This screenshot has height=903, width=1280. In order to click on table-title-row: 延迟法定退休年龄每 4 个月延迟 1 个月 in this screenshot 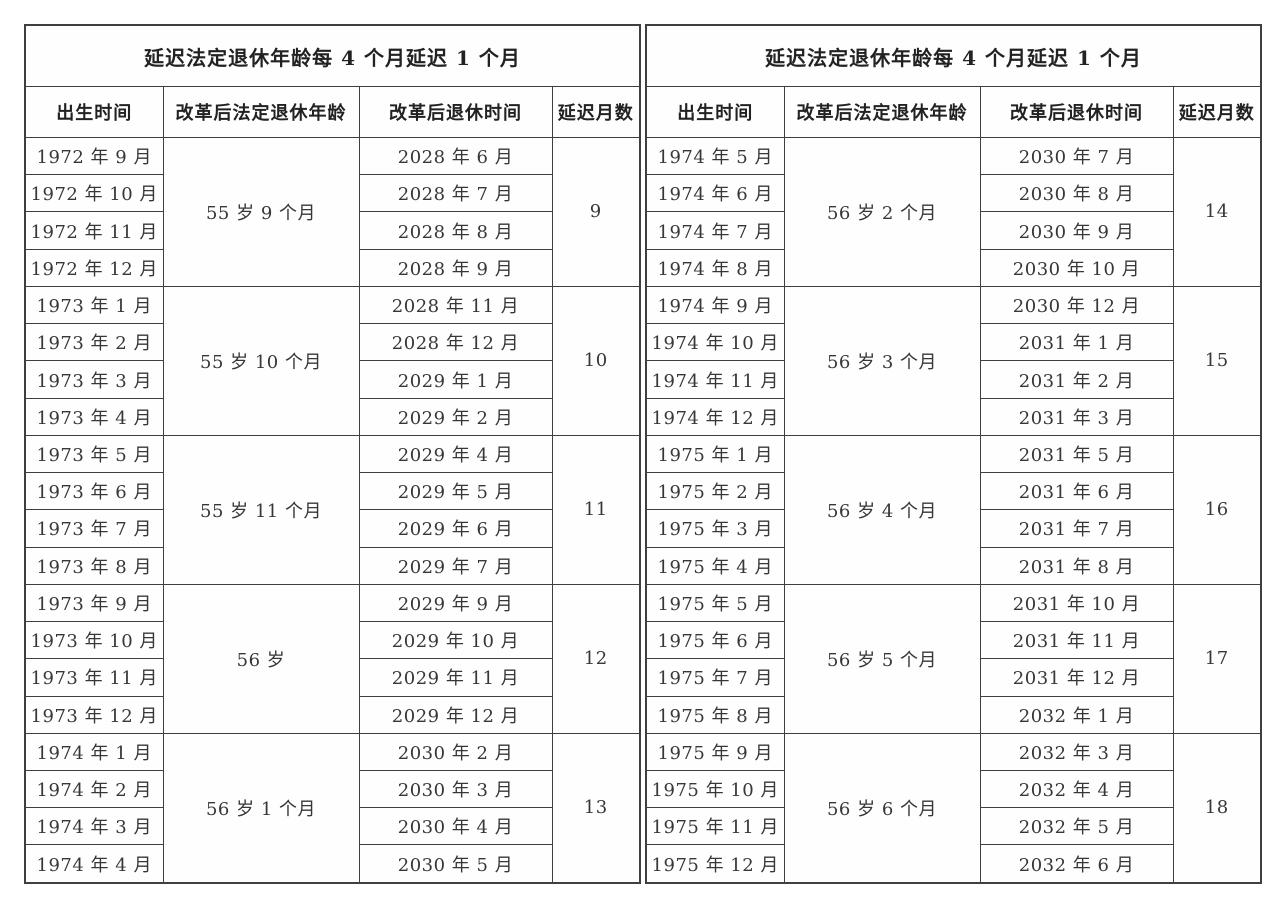, I will do `click(953, 55)`.